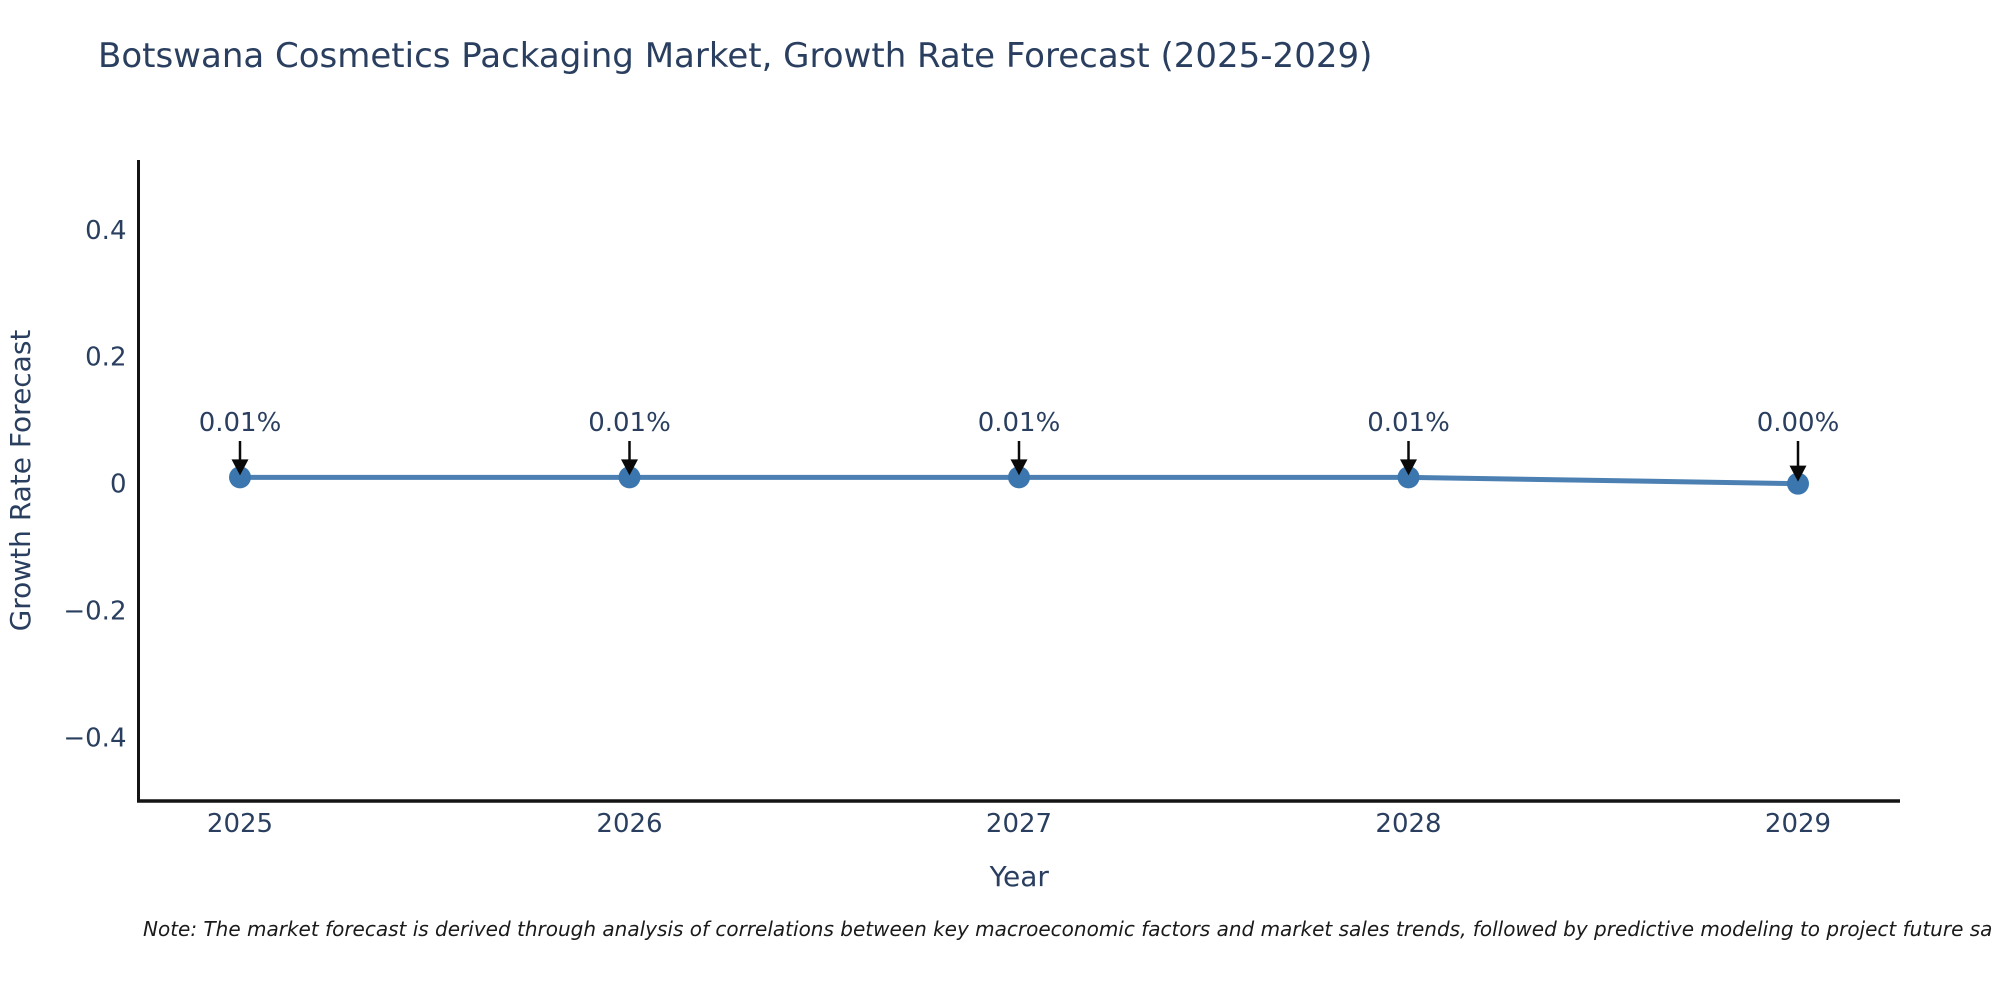 The image size is (2000, 1000). I want to click on y-tick-label: −0.4, so click(94, 739).